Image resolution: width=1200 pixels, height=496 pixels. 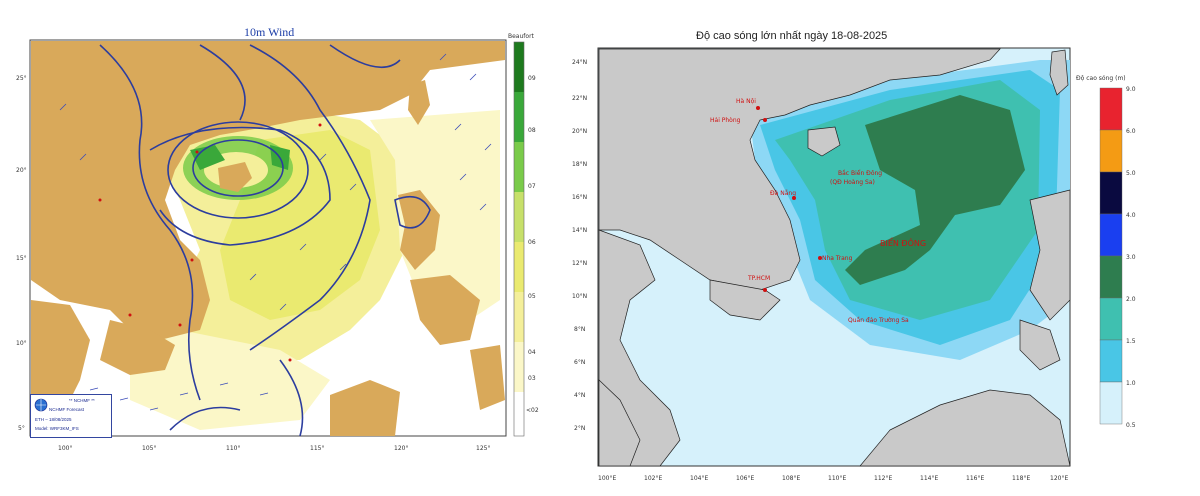 What do you see at coordinates (1021, 478) in the screenshot?
I see `wave-lon-118: 118°E` at bounding box center [1021, 478].